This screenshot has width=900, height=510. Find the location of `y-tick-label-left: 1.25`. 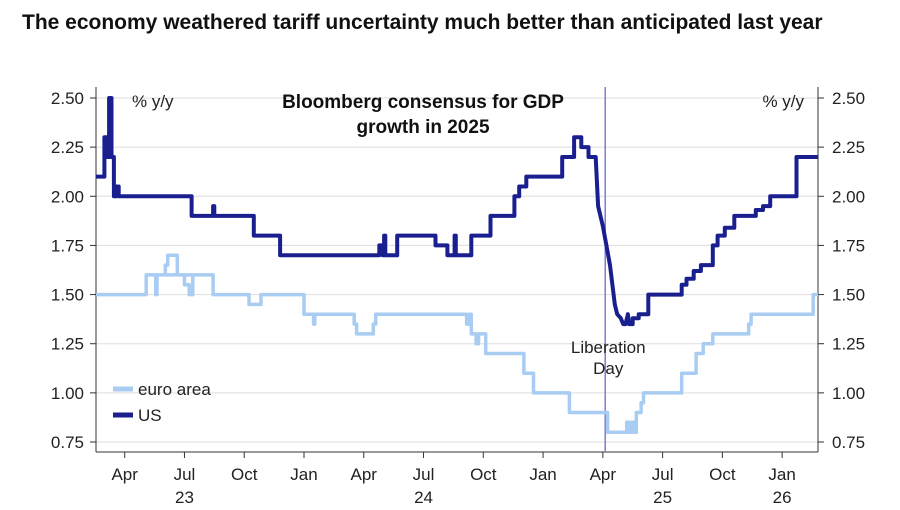

y-tick-label-left: 1.25 is located at coordinates (67, 344).